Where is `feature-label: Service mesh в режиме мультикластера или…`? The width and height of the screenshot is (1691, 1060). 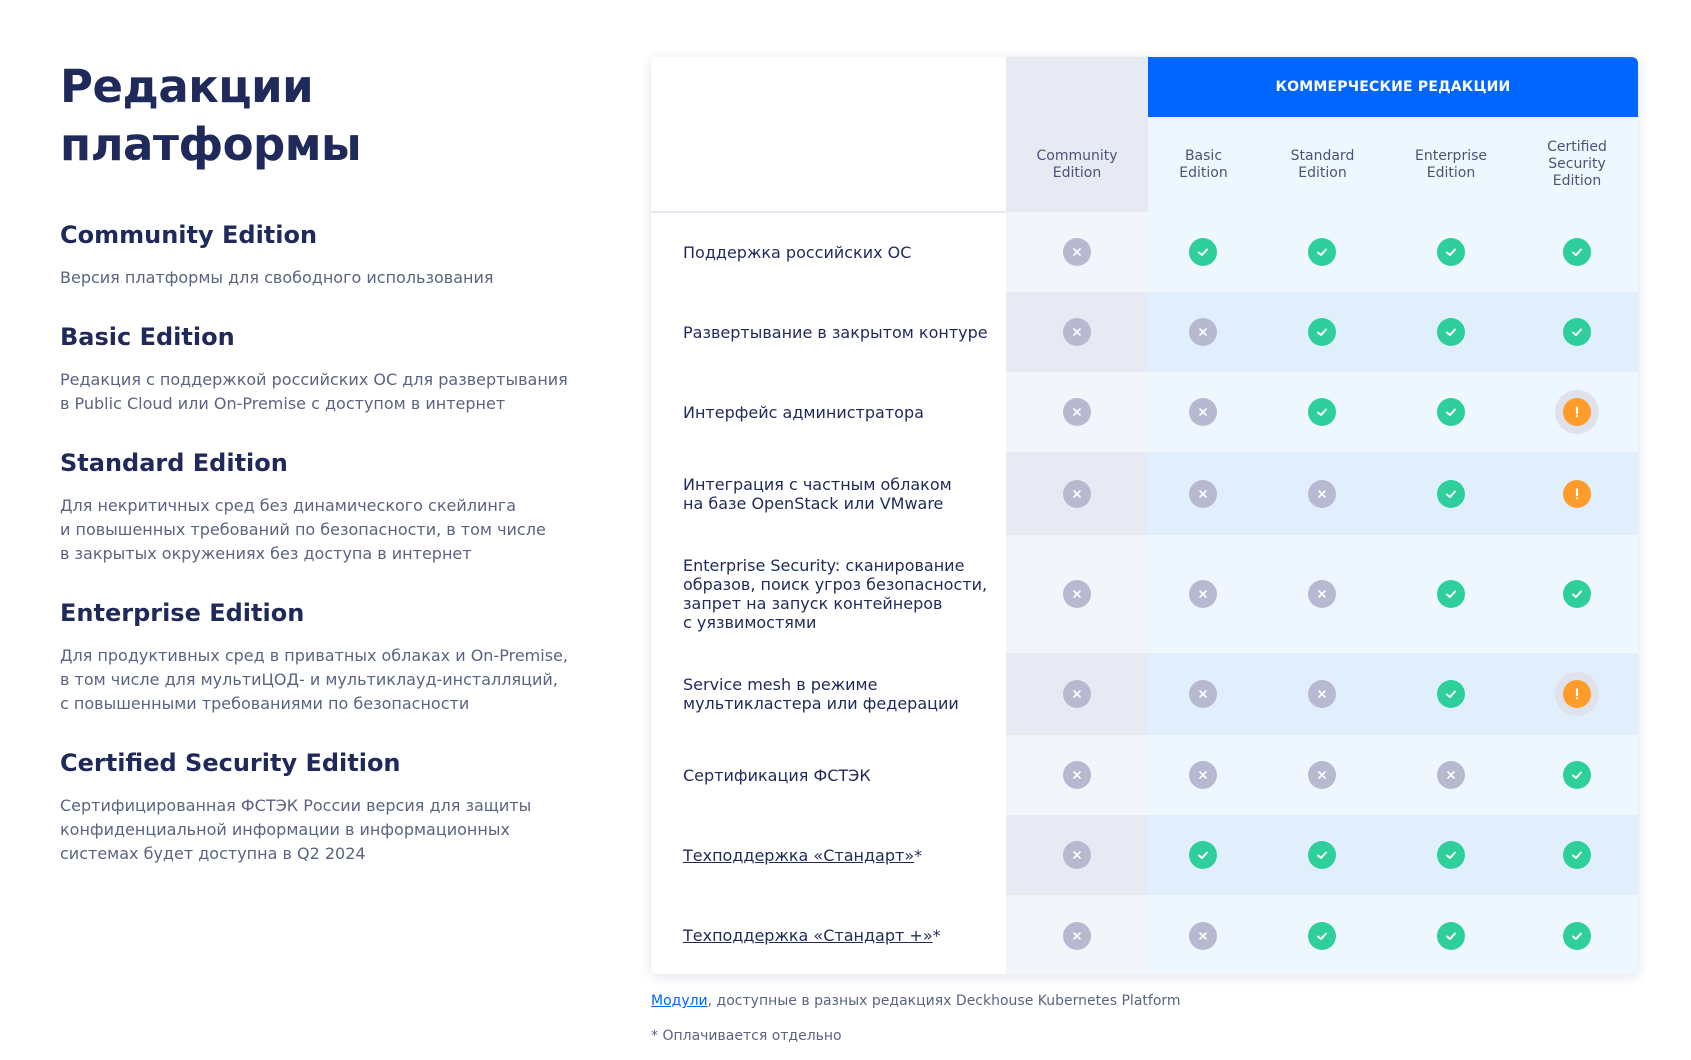 feature-label: Service mesh в режиме мультикластера или… is located at coordinates (838, 694).